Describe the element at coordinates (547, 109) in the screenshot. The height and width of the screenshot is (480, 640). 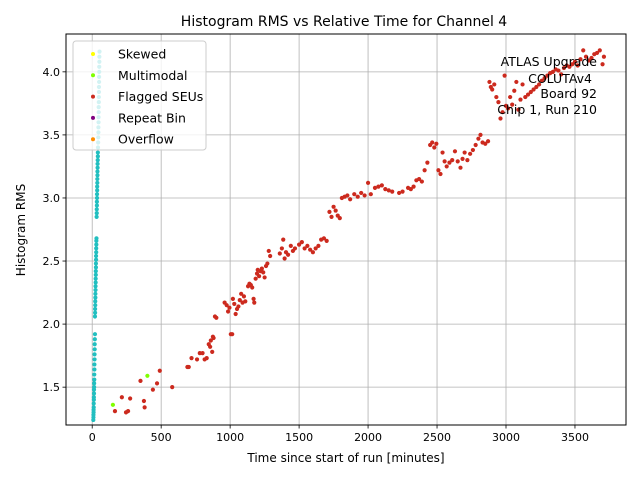
I see `annotation-line-4: Chip 1, Run 210` at that location.